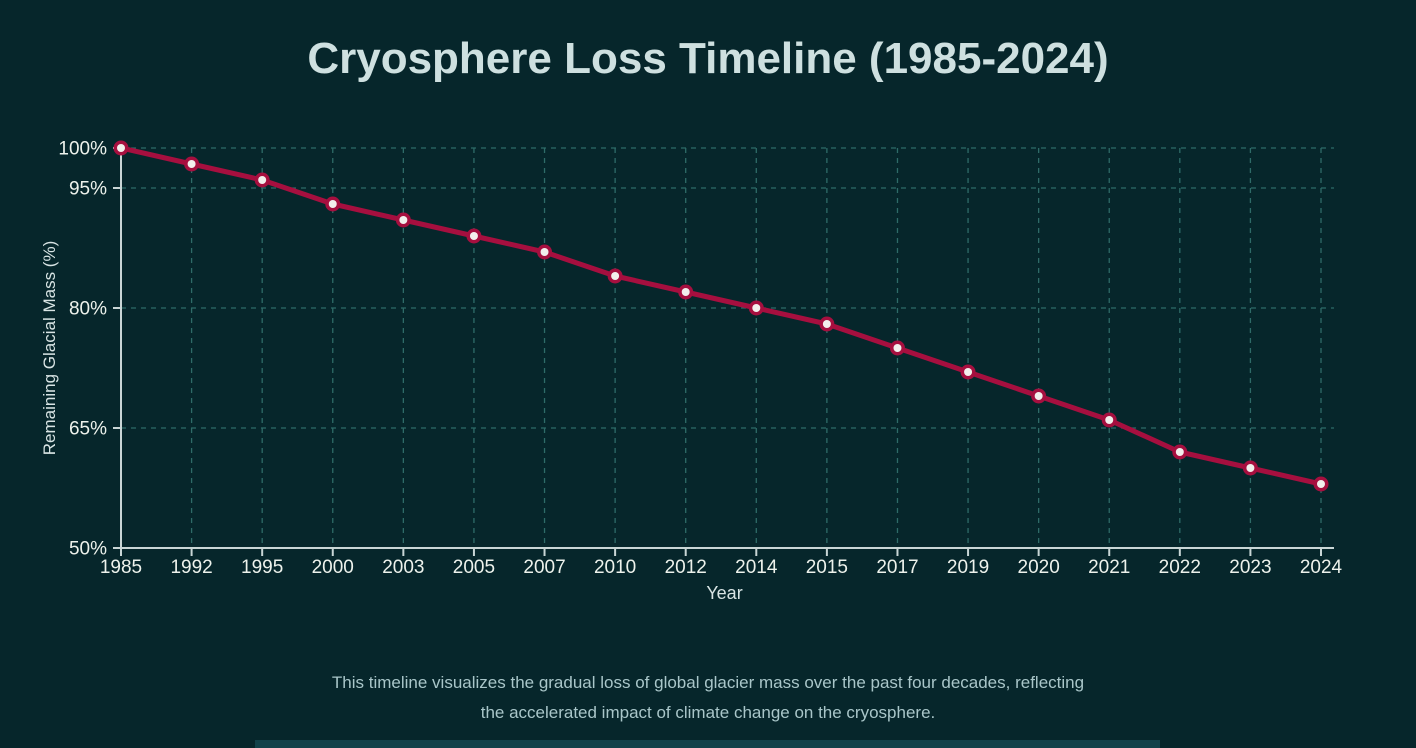  What do you see at coordinates (756, 567) in the screenshot?
I see `x-tick-label: 2014` at bounding box center [756, 567].